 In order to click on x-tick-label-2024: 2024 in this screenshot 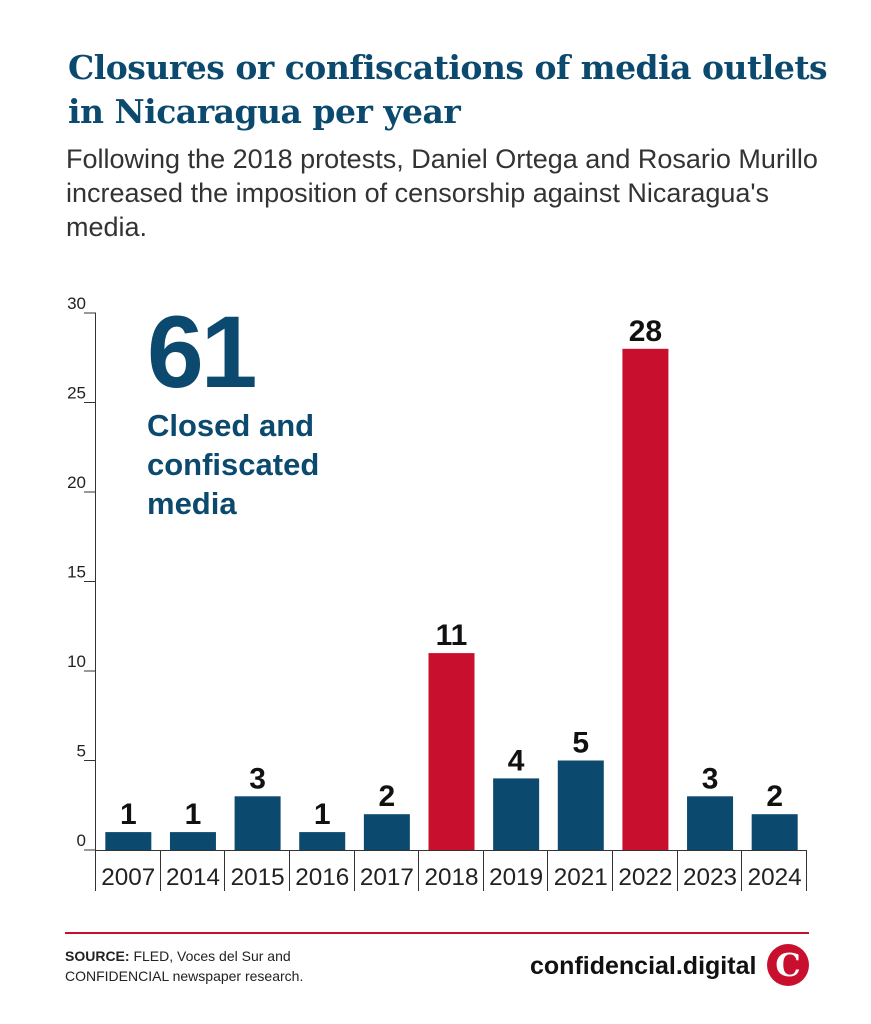, I will do `click(775, 877)`.